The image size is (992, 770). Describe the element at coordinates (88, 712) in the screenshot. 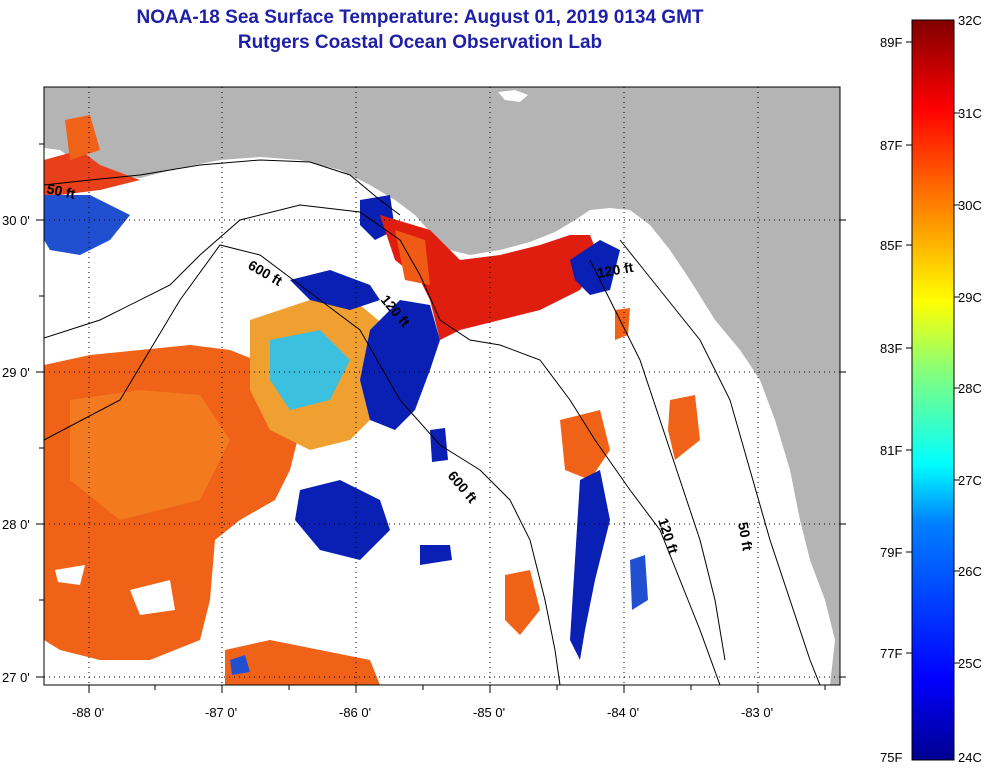

I see `lon-label: -88 0'` at that location.